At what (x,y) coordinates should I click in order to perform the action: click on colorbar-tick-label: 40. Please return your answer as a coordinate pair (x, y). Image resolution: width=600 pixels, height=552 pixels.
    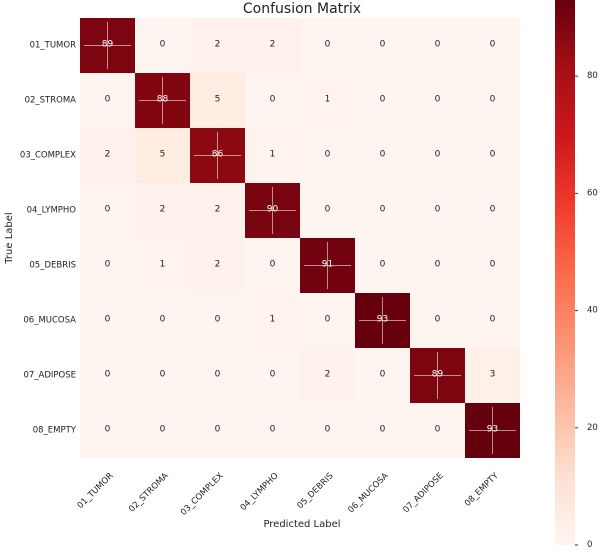
    Looking at the image, I should click on (592, 311).